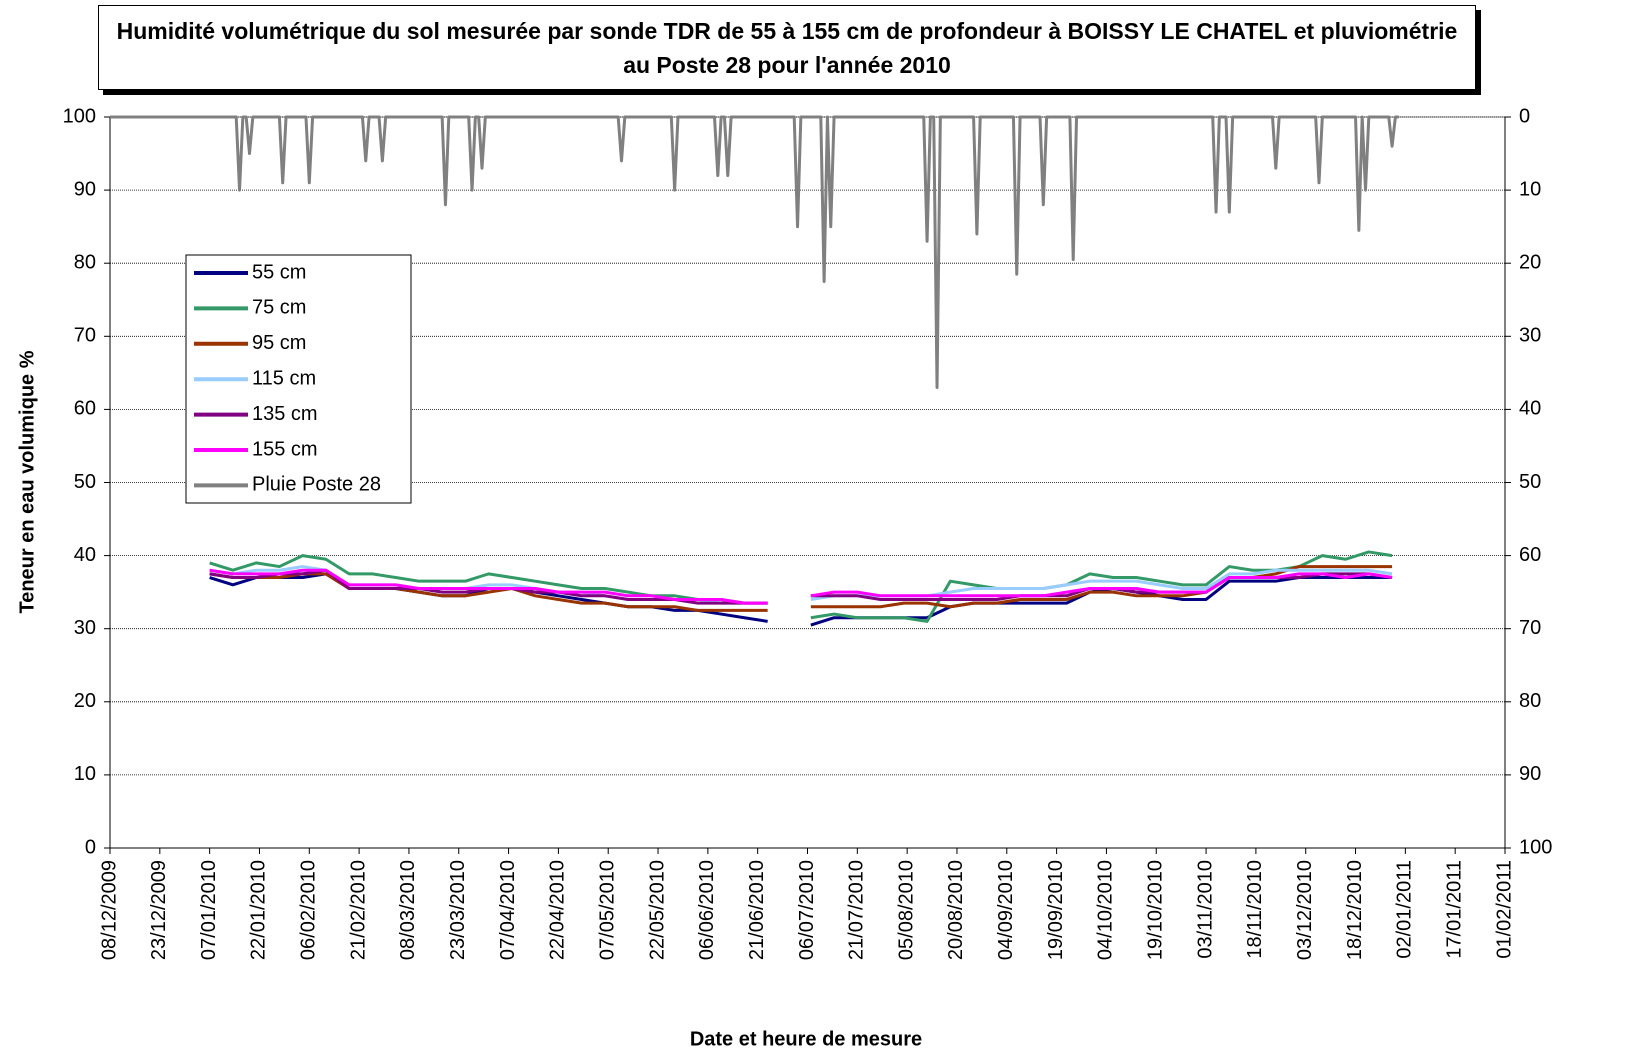 The width and height of the screenshot is (1630, 1061). What do you see at coordinates (309, 910) in the screenshot?
I see `x-tick-label: 06/02/2010` at bounding box center [309, 910].